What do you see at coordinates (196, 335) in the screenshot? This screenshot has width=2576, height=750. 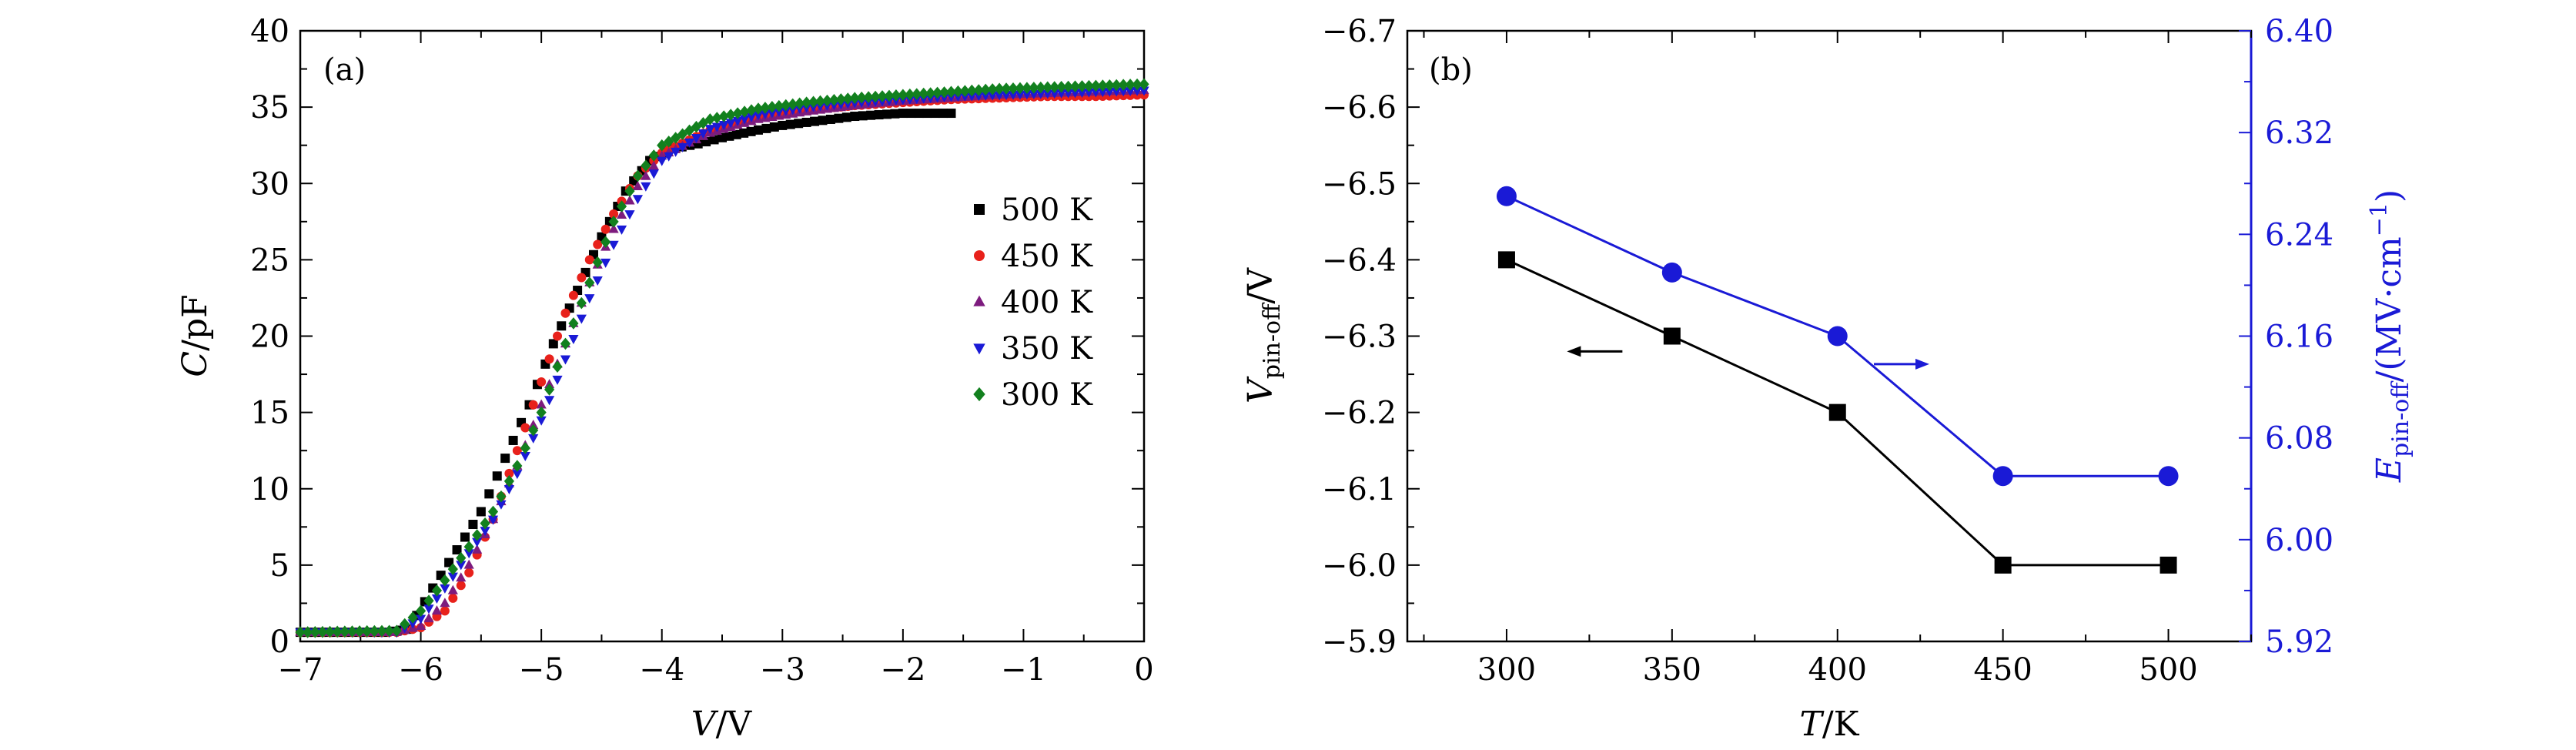 I see `panel-a-ylabel: C/pF` at bounding box center [196, 335].